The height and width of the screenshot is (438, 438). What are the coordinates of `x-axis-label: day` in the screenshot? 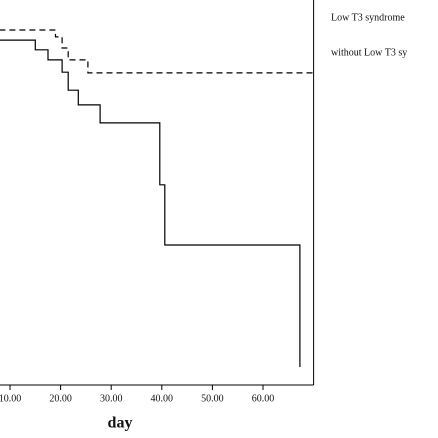 It's located at (120, 423).